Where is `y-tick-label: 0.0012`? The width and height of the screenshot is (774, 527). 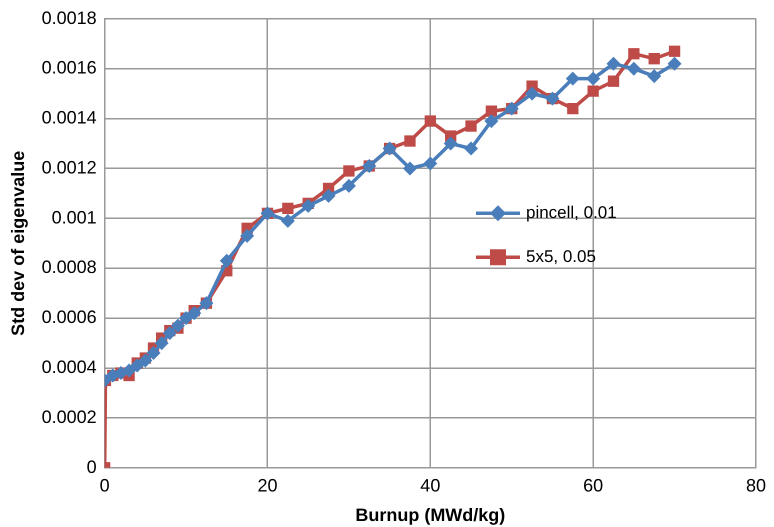 y-tick-label: 0.0012 is located at coordinates (69, 167).